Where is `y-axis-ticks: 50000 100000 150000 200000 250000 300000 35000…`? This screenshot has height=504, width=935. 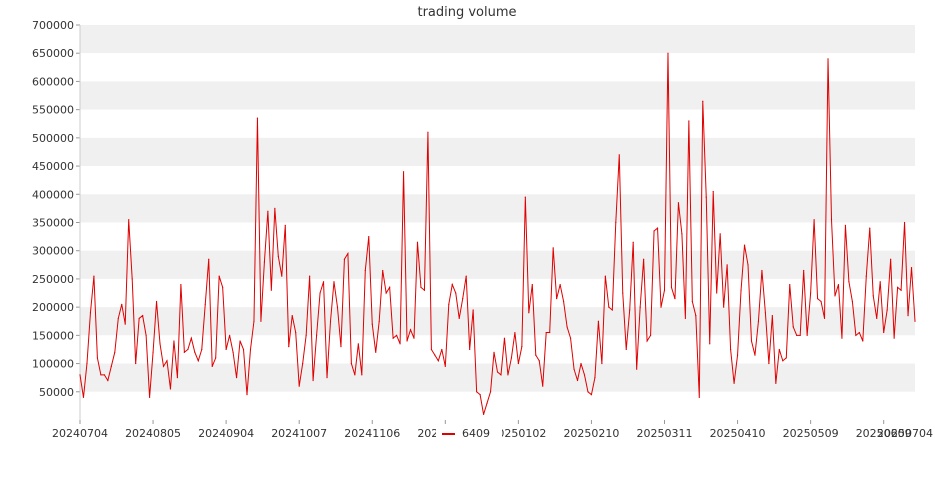 y-axis-ticks: 50000 100000 150000 200000 250000 300000 35000… is located at coordinates (56, 209).